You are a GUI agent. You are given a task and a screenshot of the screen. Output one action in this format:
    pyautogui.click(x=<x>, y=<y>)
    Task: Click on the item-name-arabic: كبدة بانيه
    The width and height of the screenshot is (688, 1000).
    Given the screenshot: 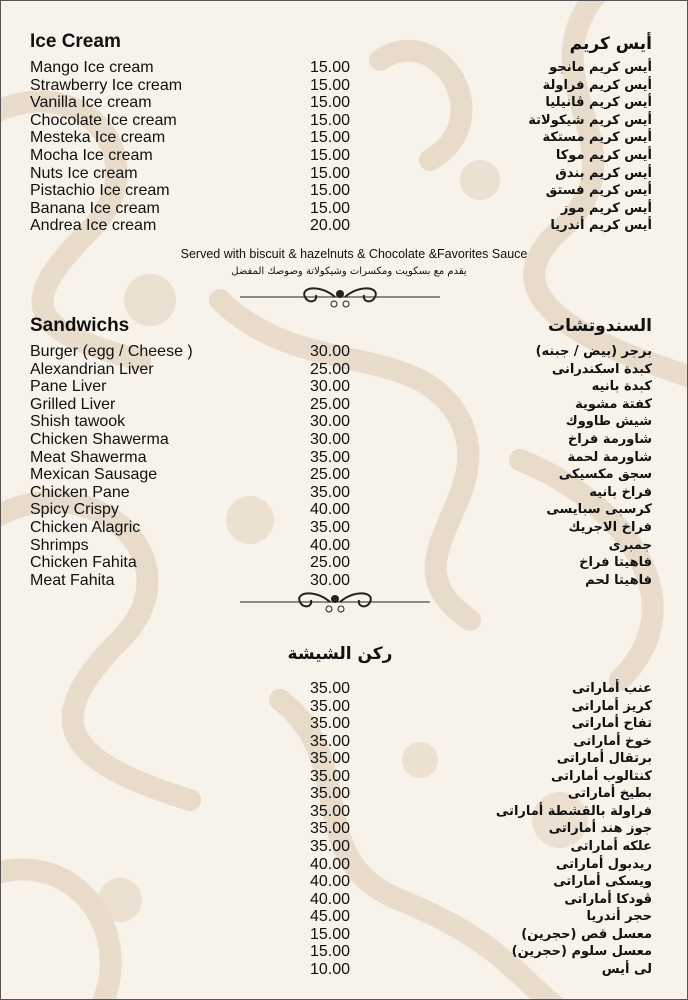 What is the action you would take?
    pyautogui.click(x=621, y=387)
    